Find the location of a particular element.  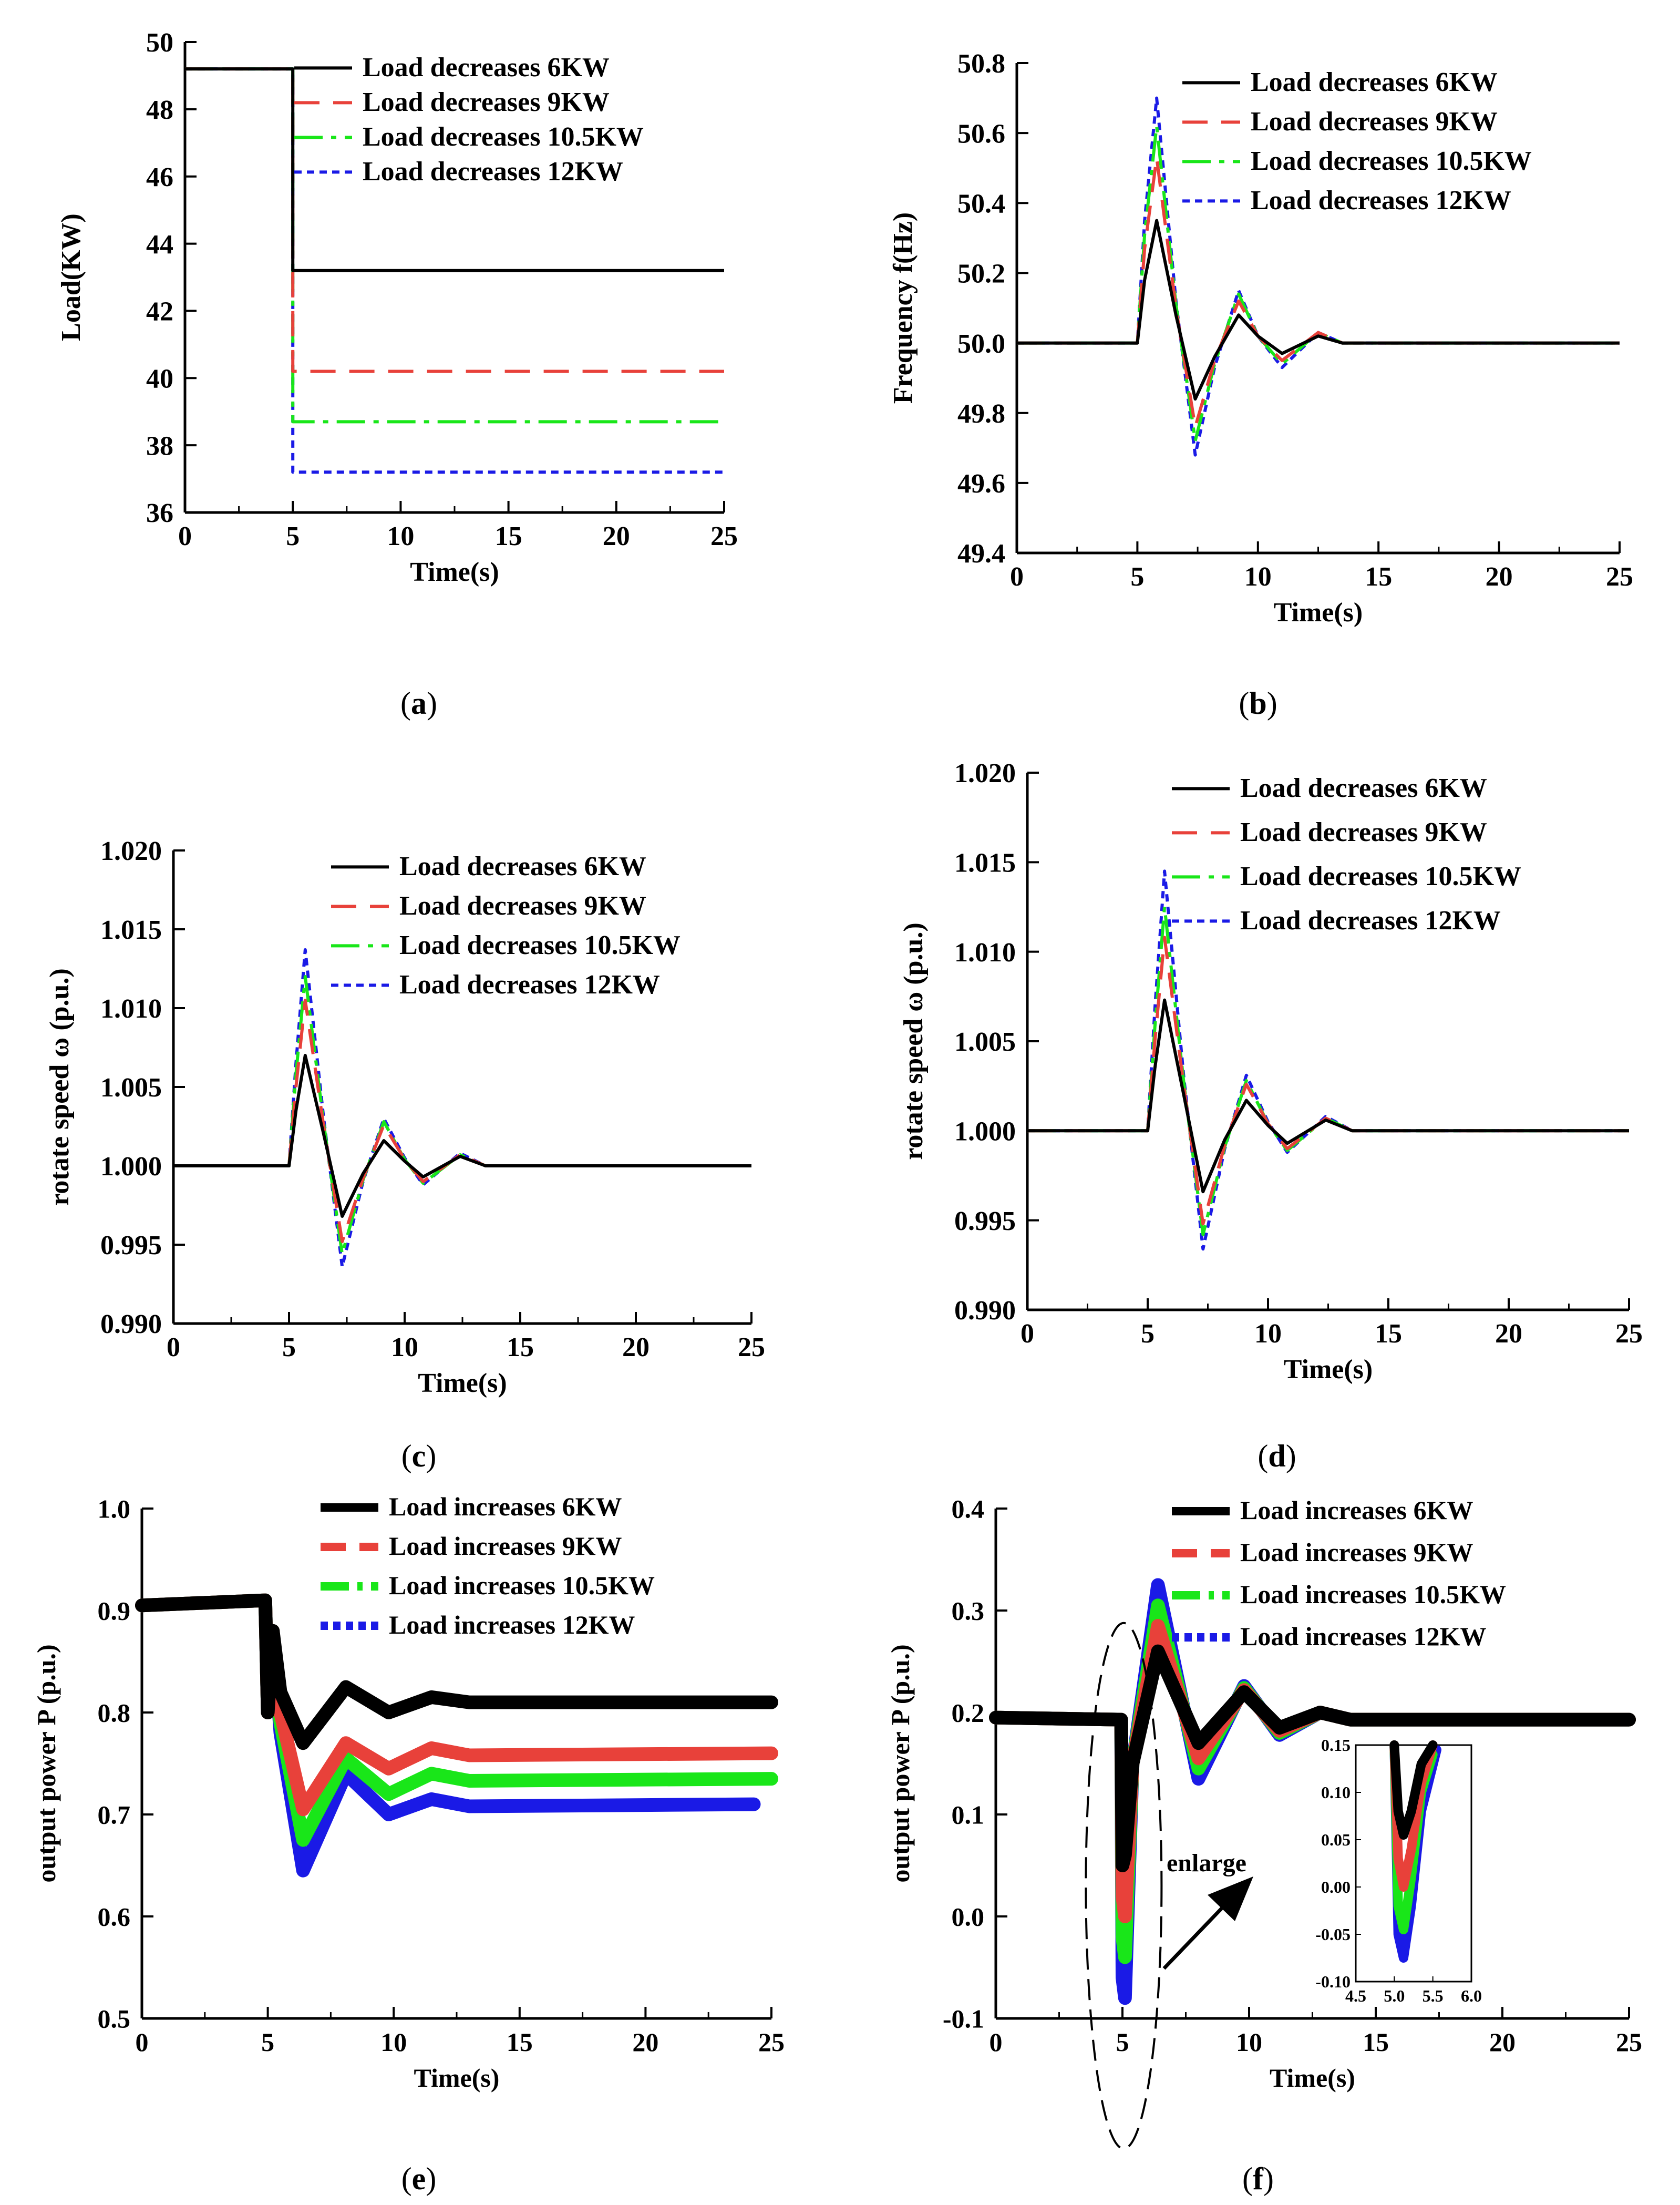

x-tick-label: 0 is located at coordinates (142, 2042).